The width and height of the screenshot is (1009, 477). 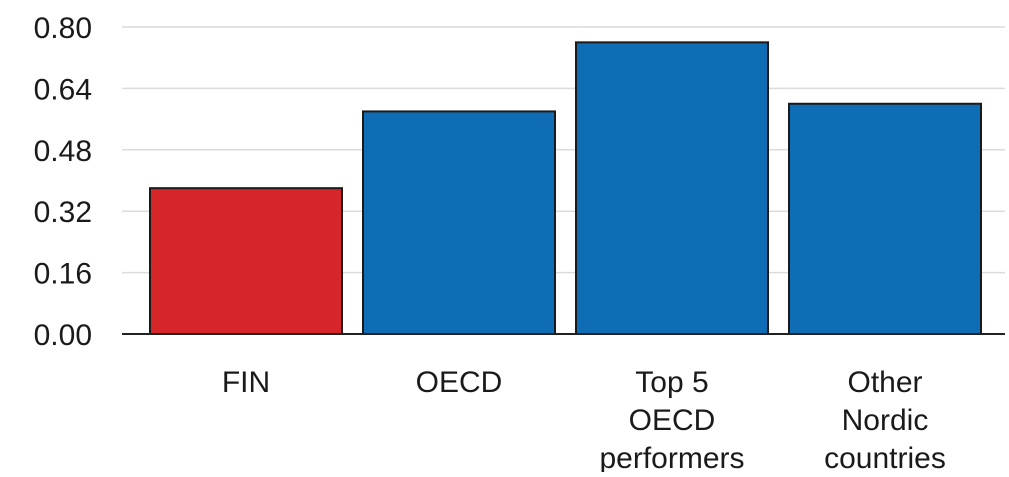 What do you see at coordinates (63, 274) in the screenshot?
I see `y-tick-label: 0.16` at bounding box center [63, 274].